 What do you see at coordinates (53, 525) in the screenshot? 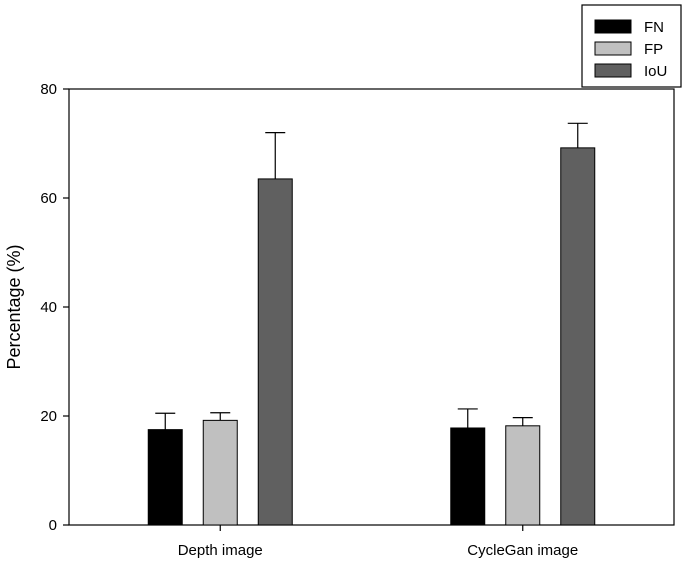
I see `y-tick-label-0: 0` at bounding box center [53, 525].